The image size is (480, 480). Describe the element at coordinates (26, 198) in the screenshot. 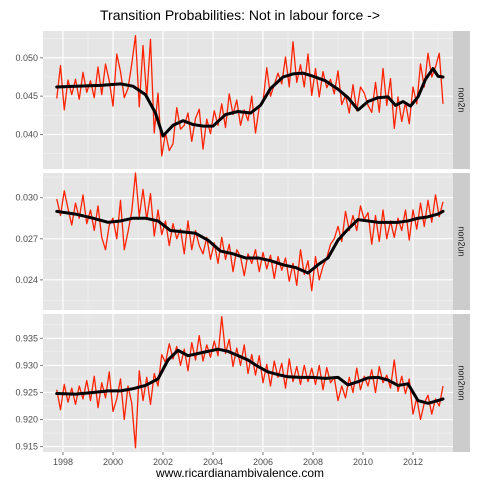

I see `y-tick-label: 0.030` at that location.